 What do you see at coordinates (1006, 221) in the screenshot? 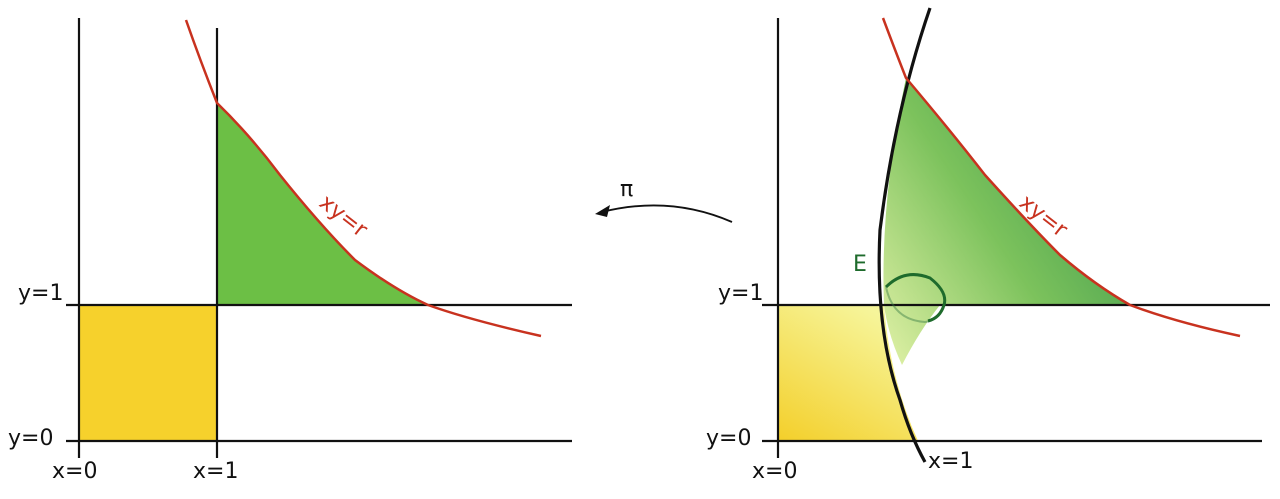
I see `warped-region` at bounding box center [1006, 221].